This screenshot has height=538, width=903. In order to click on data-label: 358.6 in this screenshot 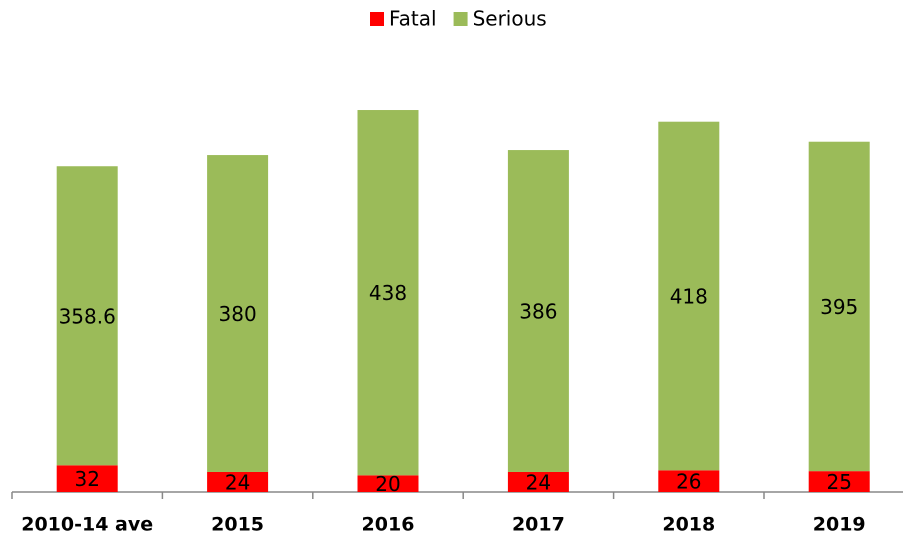, I will do `click(87, 316)`.